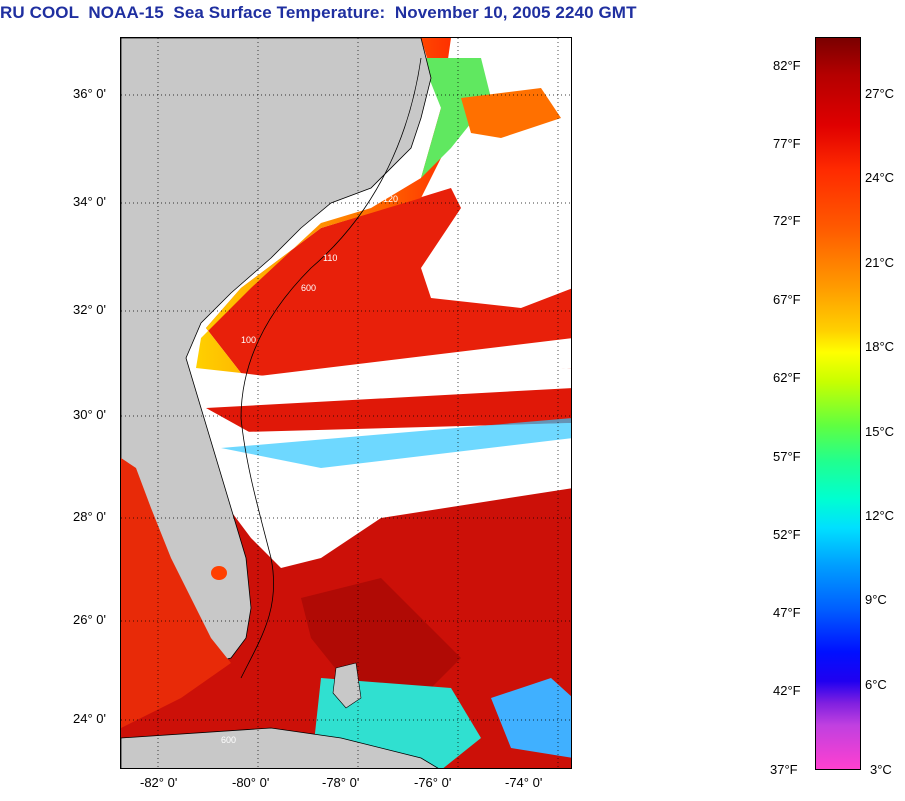 The width and height of the screenshot is (905, 801). I want to click on colorbar-c-label: 3°C, so click(881, 769).